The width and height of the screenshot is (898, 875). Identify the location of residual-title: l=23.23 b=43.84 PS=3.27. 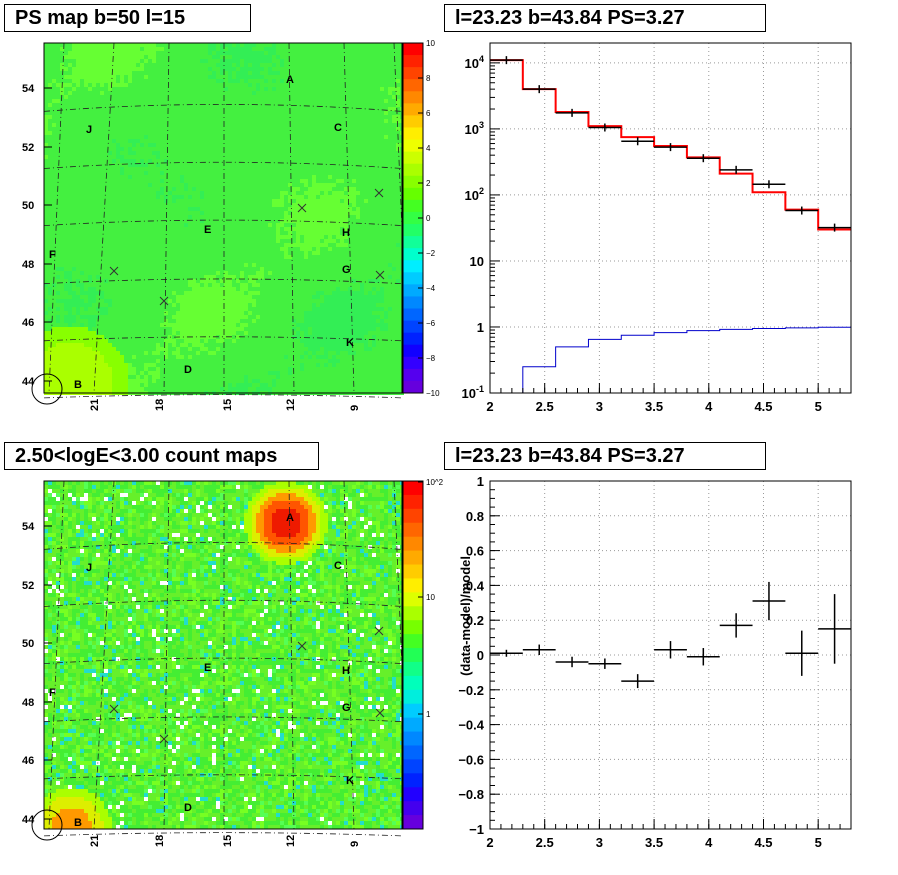
(605, 456).